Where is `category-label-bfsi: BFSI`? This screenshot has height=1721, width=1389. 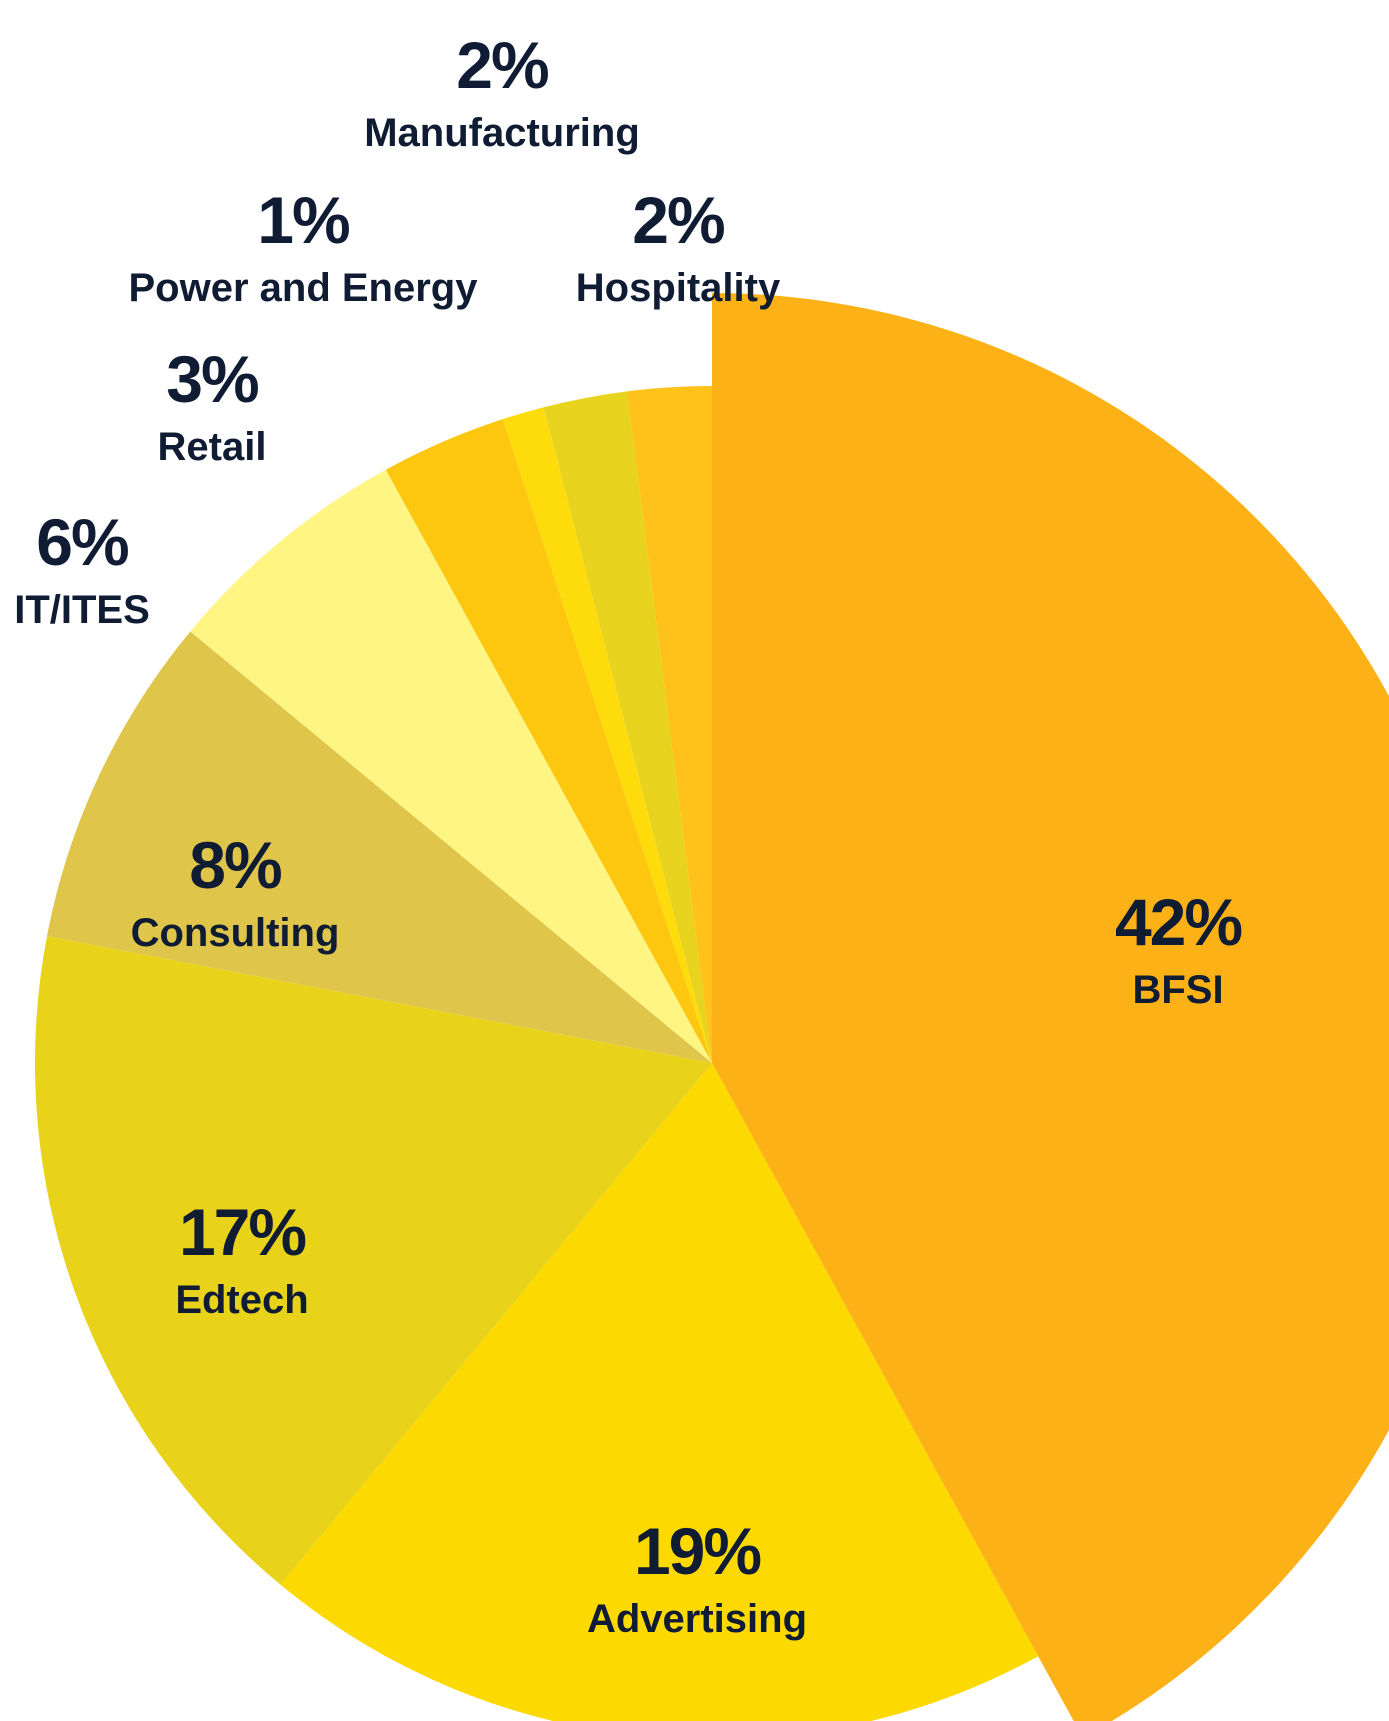 category-label-bfsi: BFSI is located at coordinates (1177, 990).